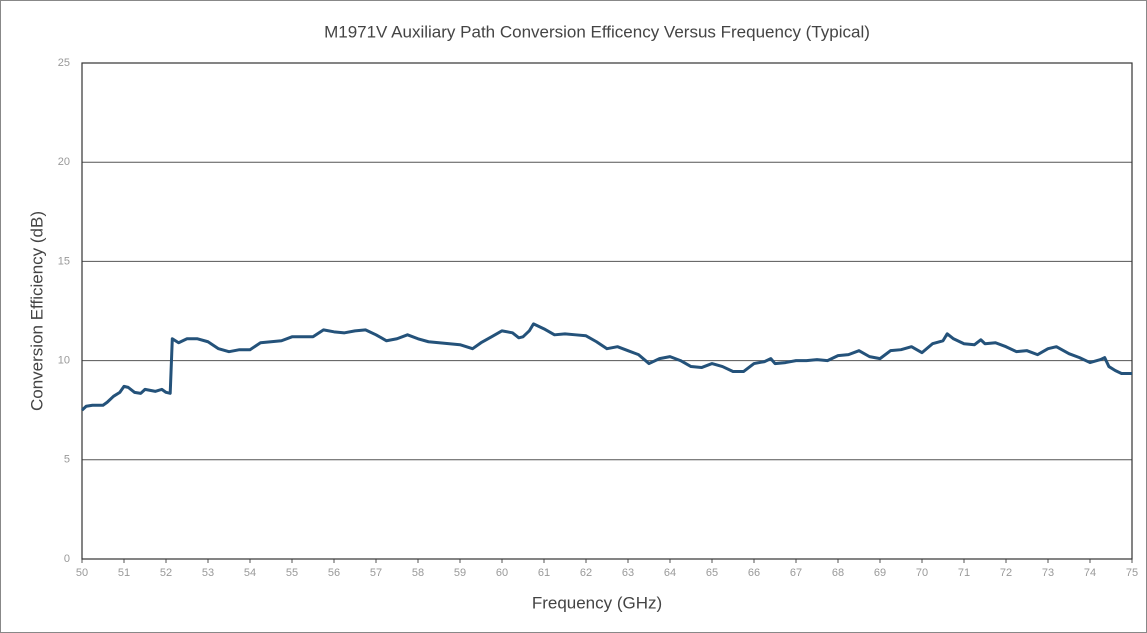 This screenshot has width=1147, height=633. What do you see at coordinates (418, 573) in the screenshot?
I see `x-tick-label: 58` at bounding box center [418, 573].